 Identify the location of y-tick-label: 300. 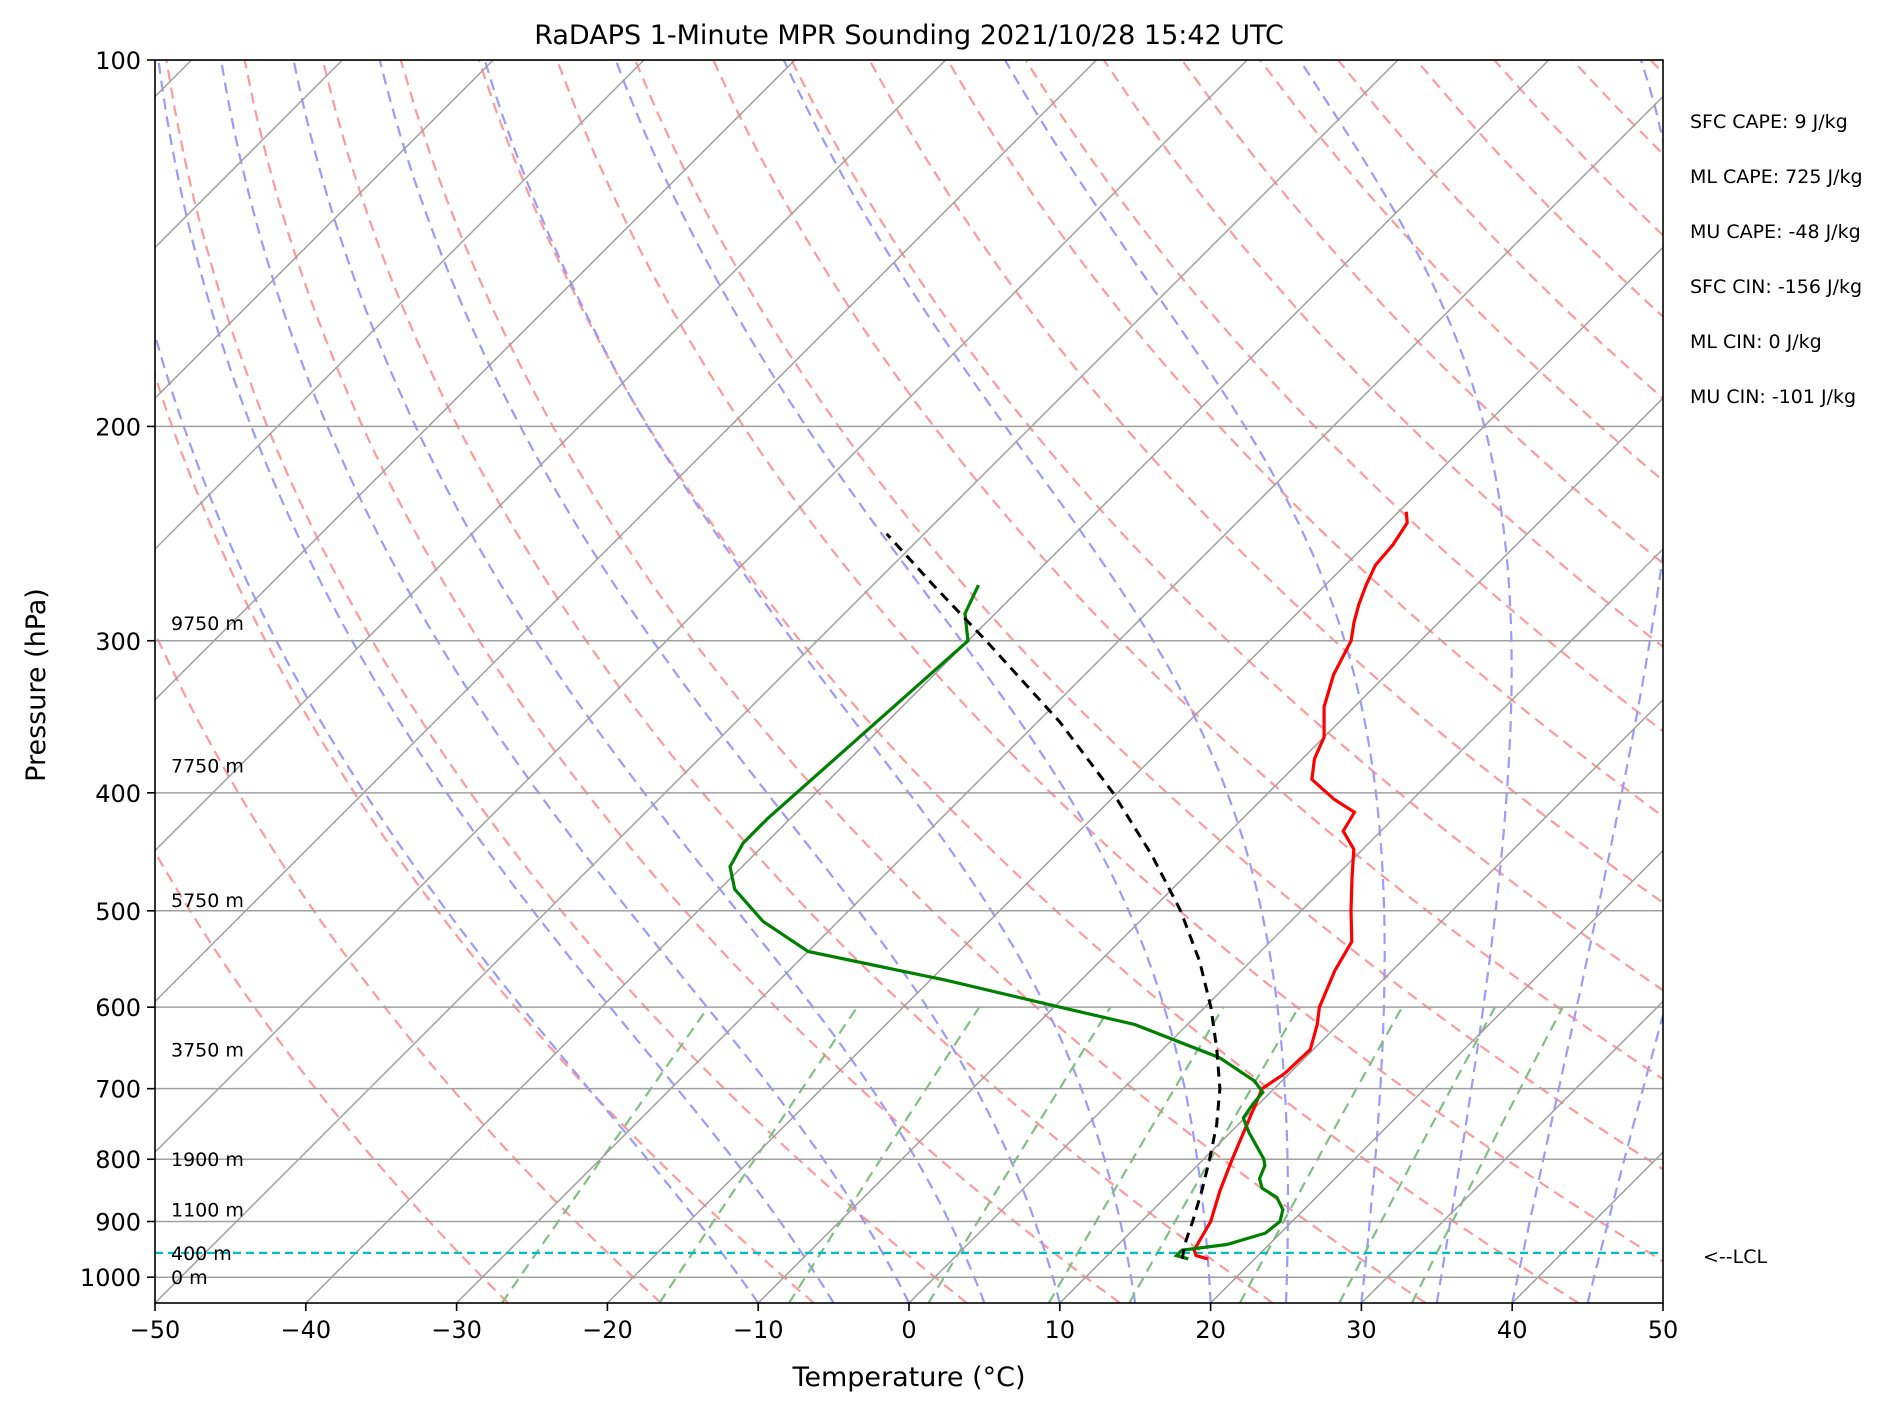
(118, 642).